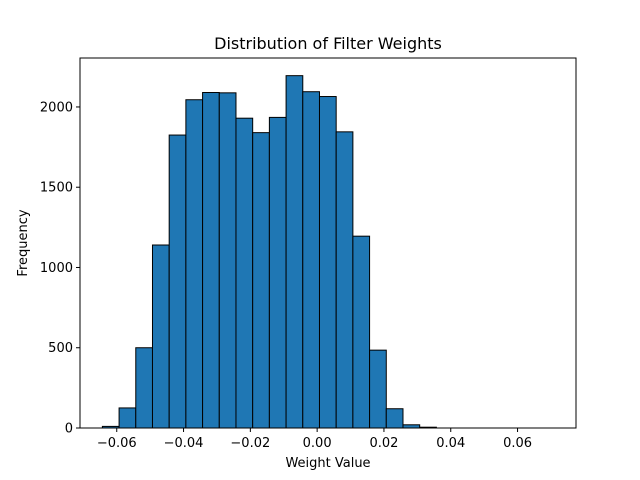 Image resolution: width=640 pixels, height=480 pixels. What do you see at coordinates (317, 443) in the screenshot?
I see `x-tick-label: 0.00` at bounding box center [317, 443].